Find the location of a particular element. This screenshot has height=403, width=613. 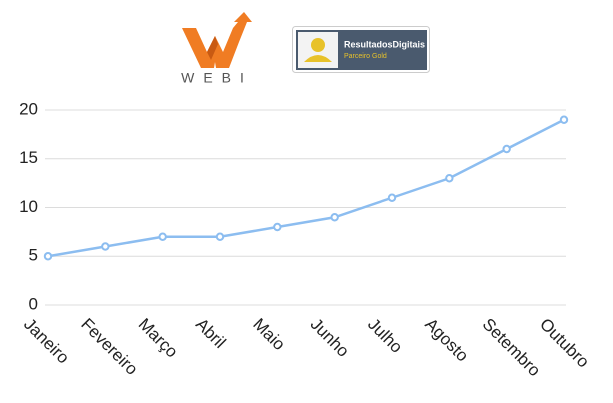

y-tick-label: 0 is located at coordinates (33, 303).